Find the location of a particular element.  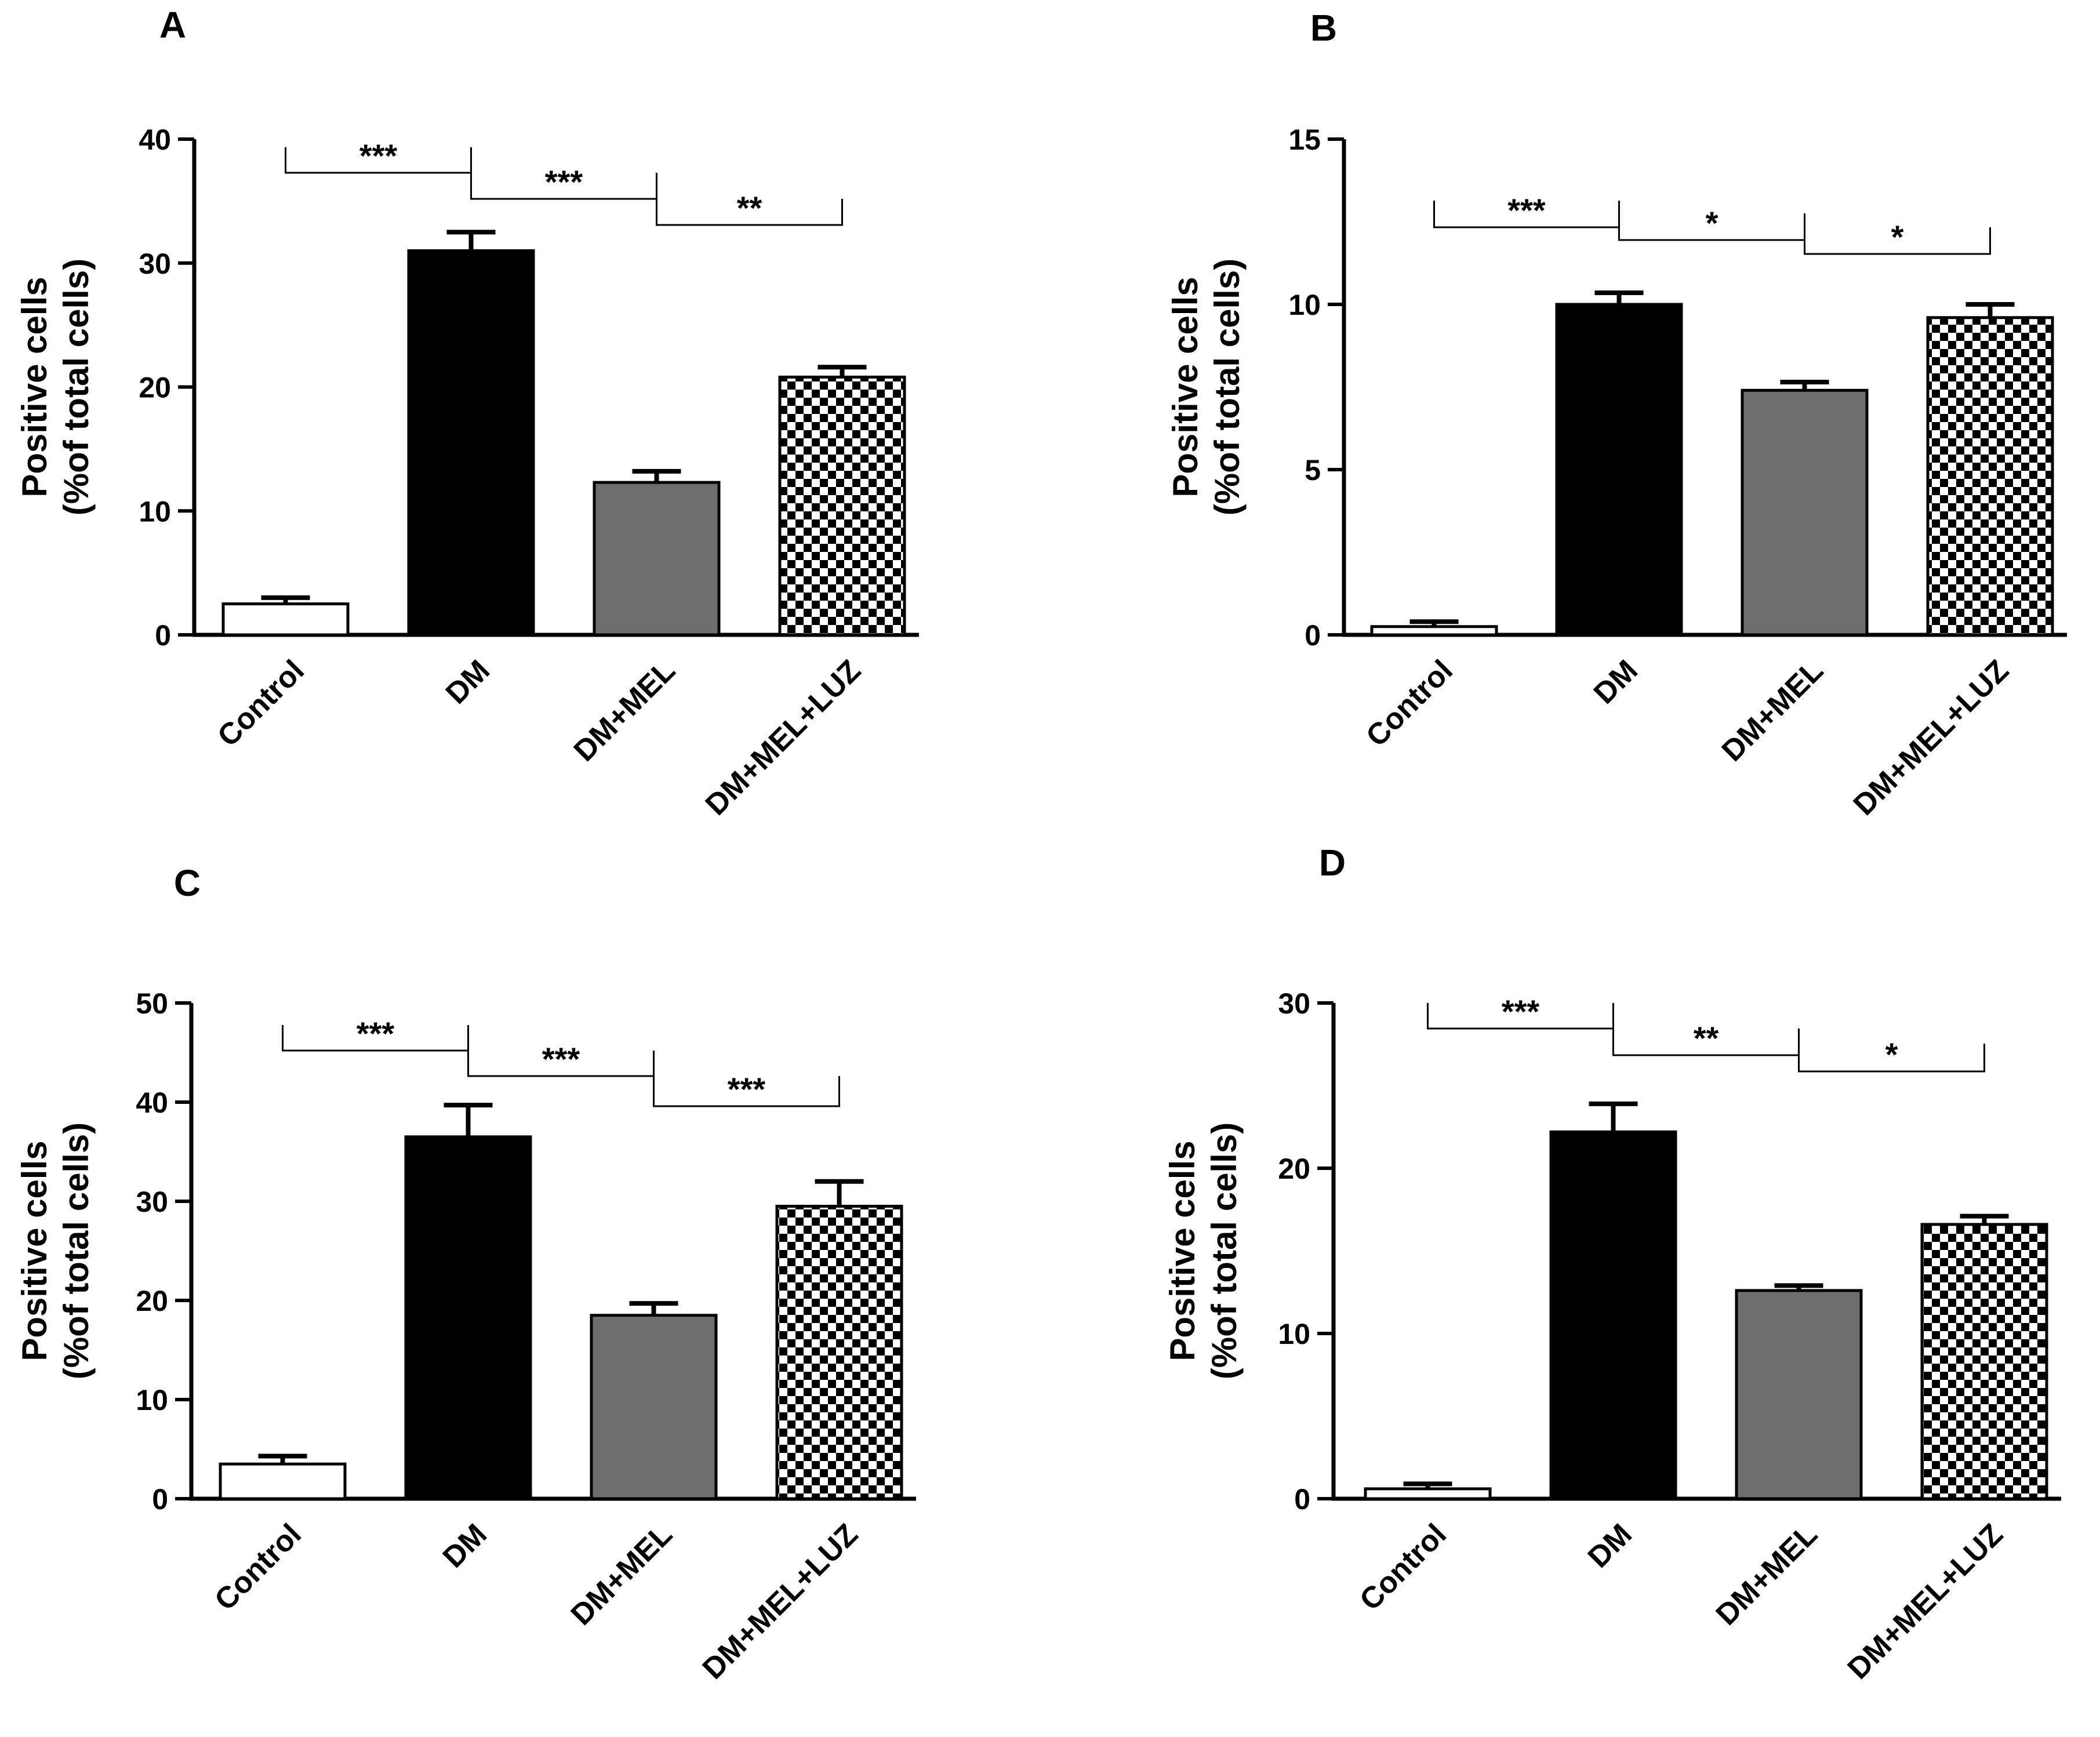

panel-label: A is located at coordinates (172, 25).